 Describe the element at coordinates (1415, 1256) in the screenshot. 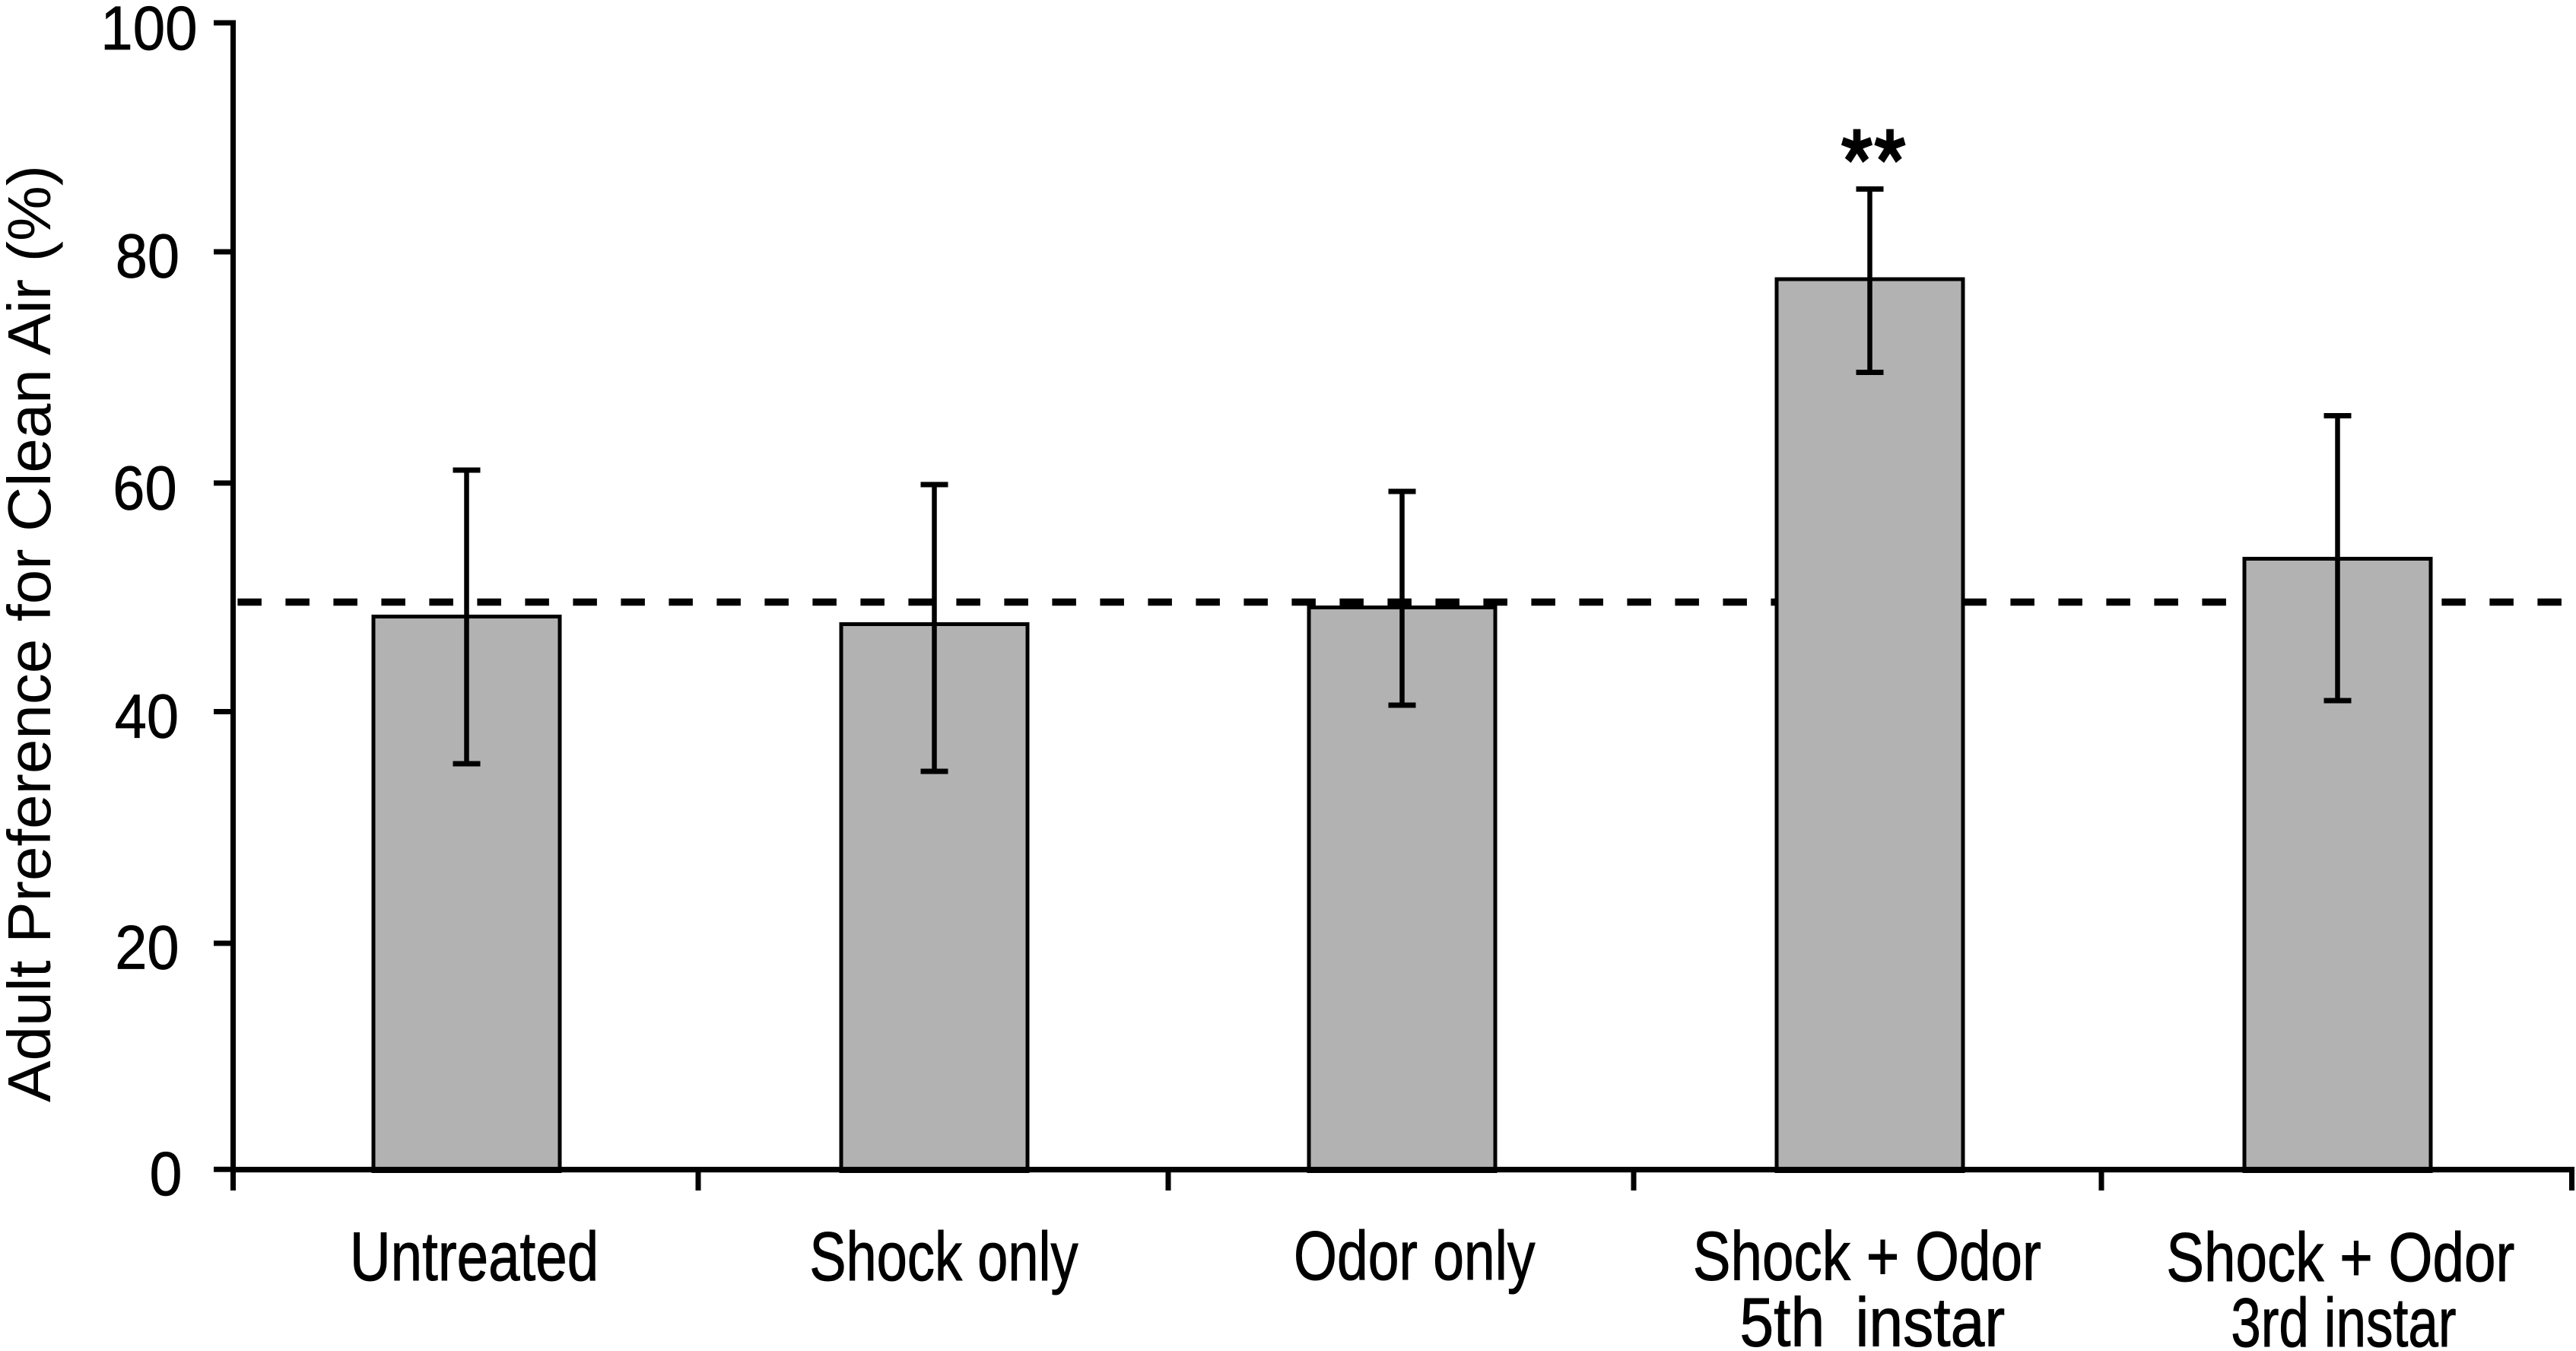

I see `svg-text: Odor only` at that location.